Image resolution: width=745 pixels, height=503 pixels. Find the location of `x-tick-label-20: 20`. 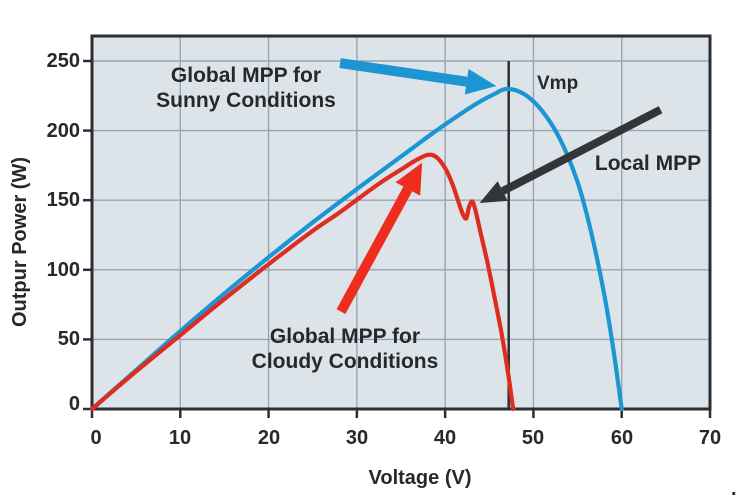

x-tick-label-20: 20 is located at coordinates (269, 438).